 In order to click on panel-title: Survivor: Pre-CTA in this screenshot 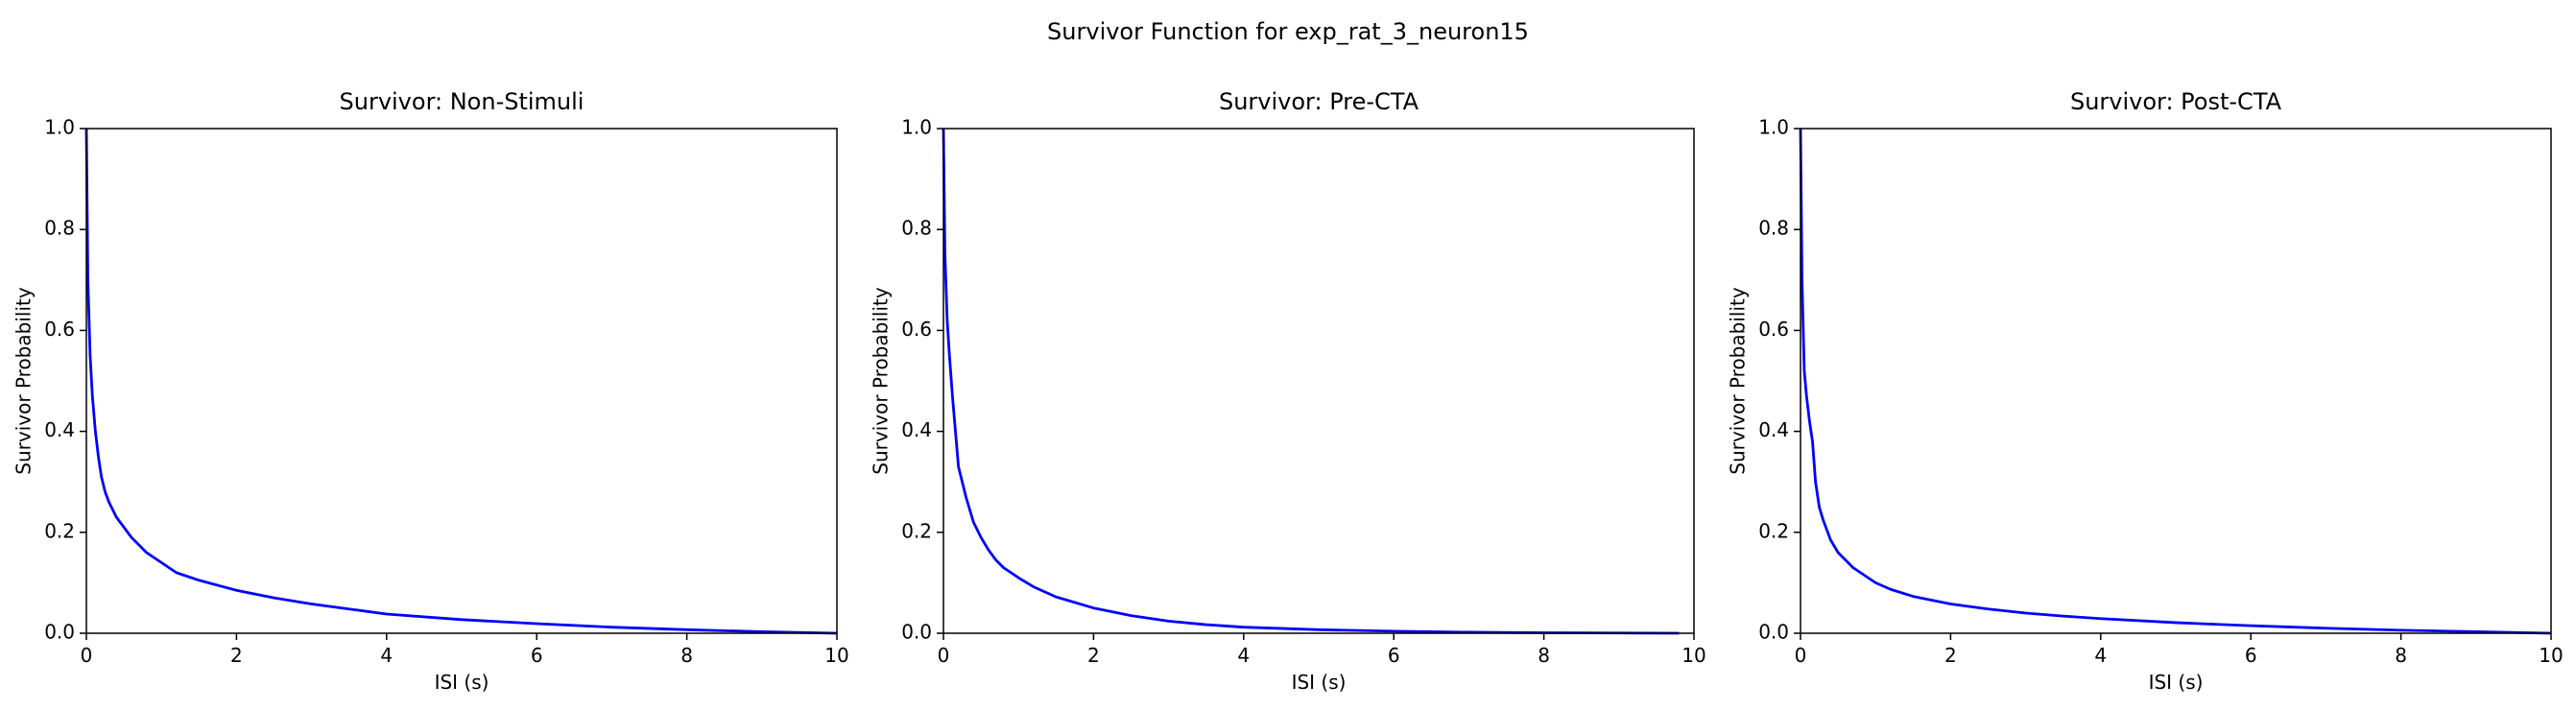, I will do `click(1319, 101)`.